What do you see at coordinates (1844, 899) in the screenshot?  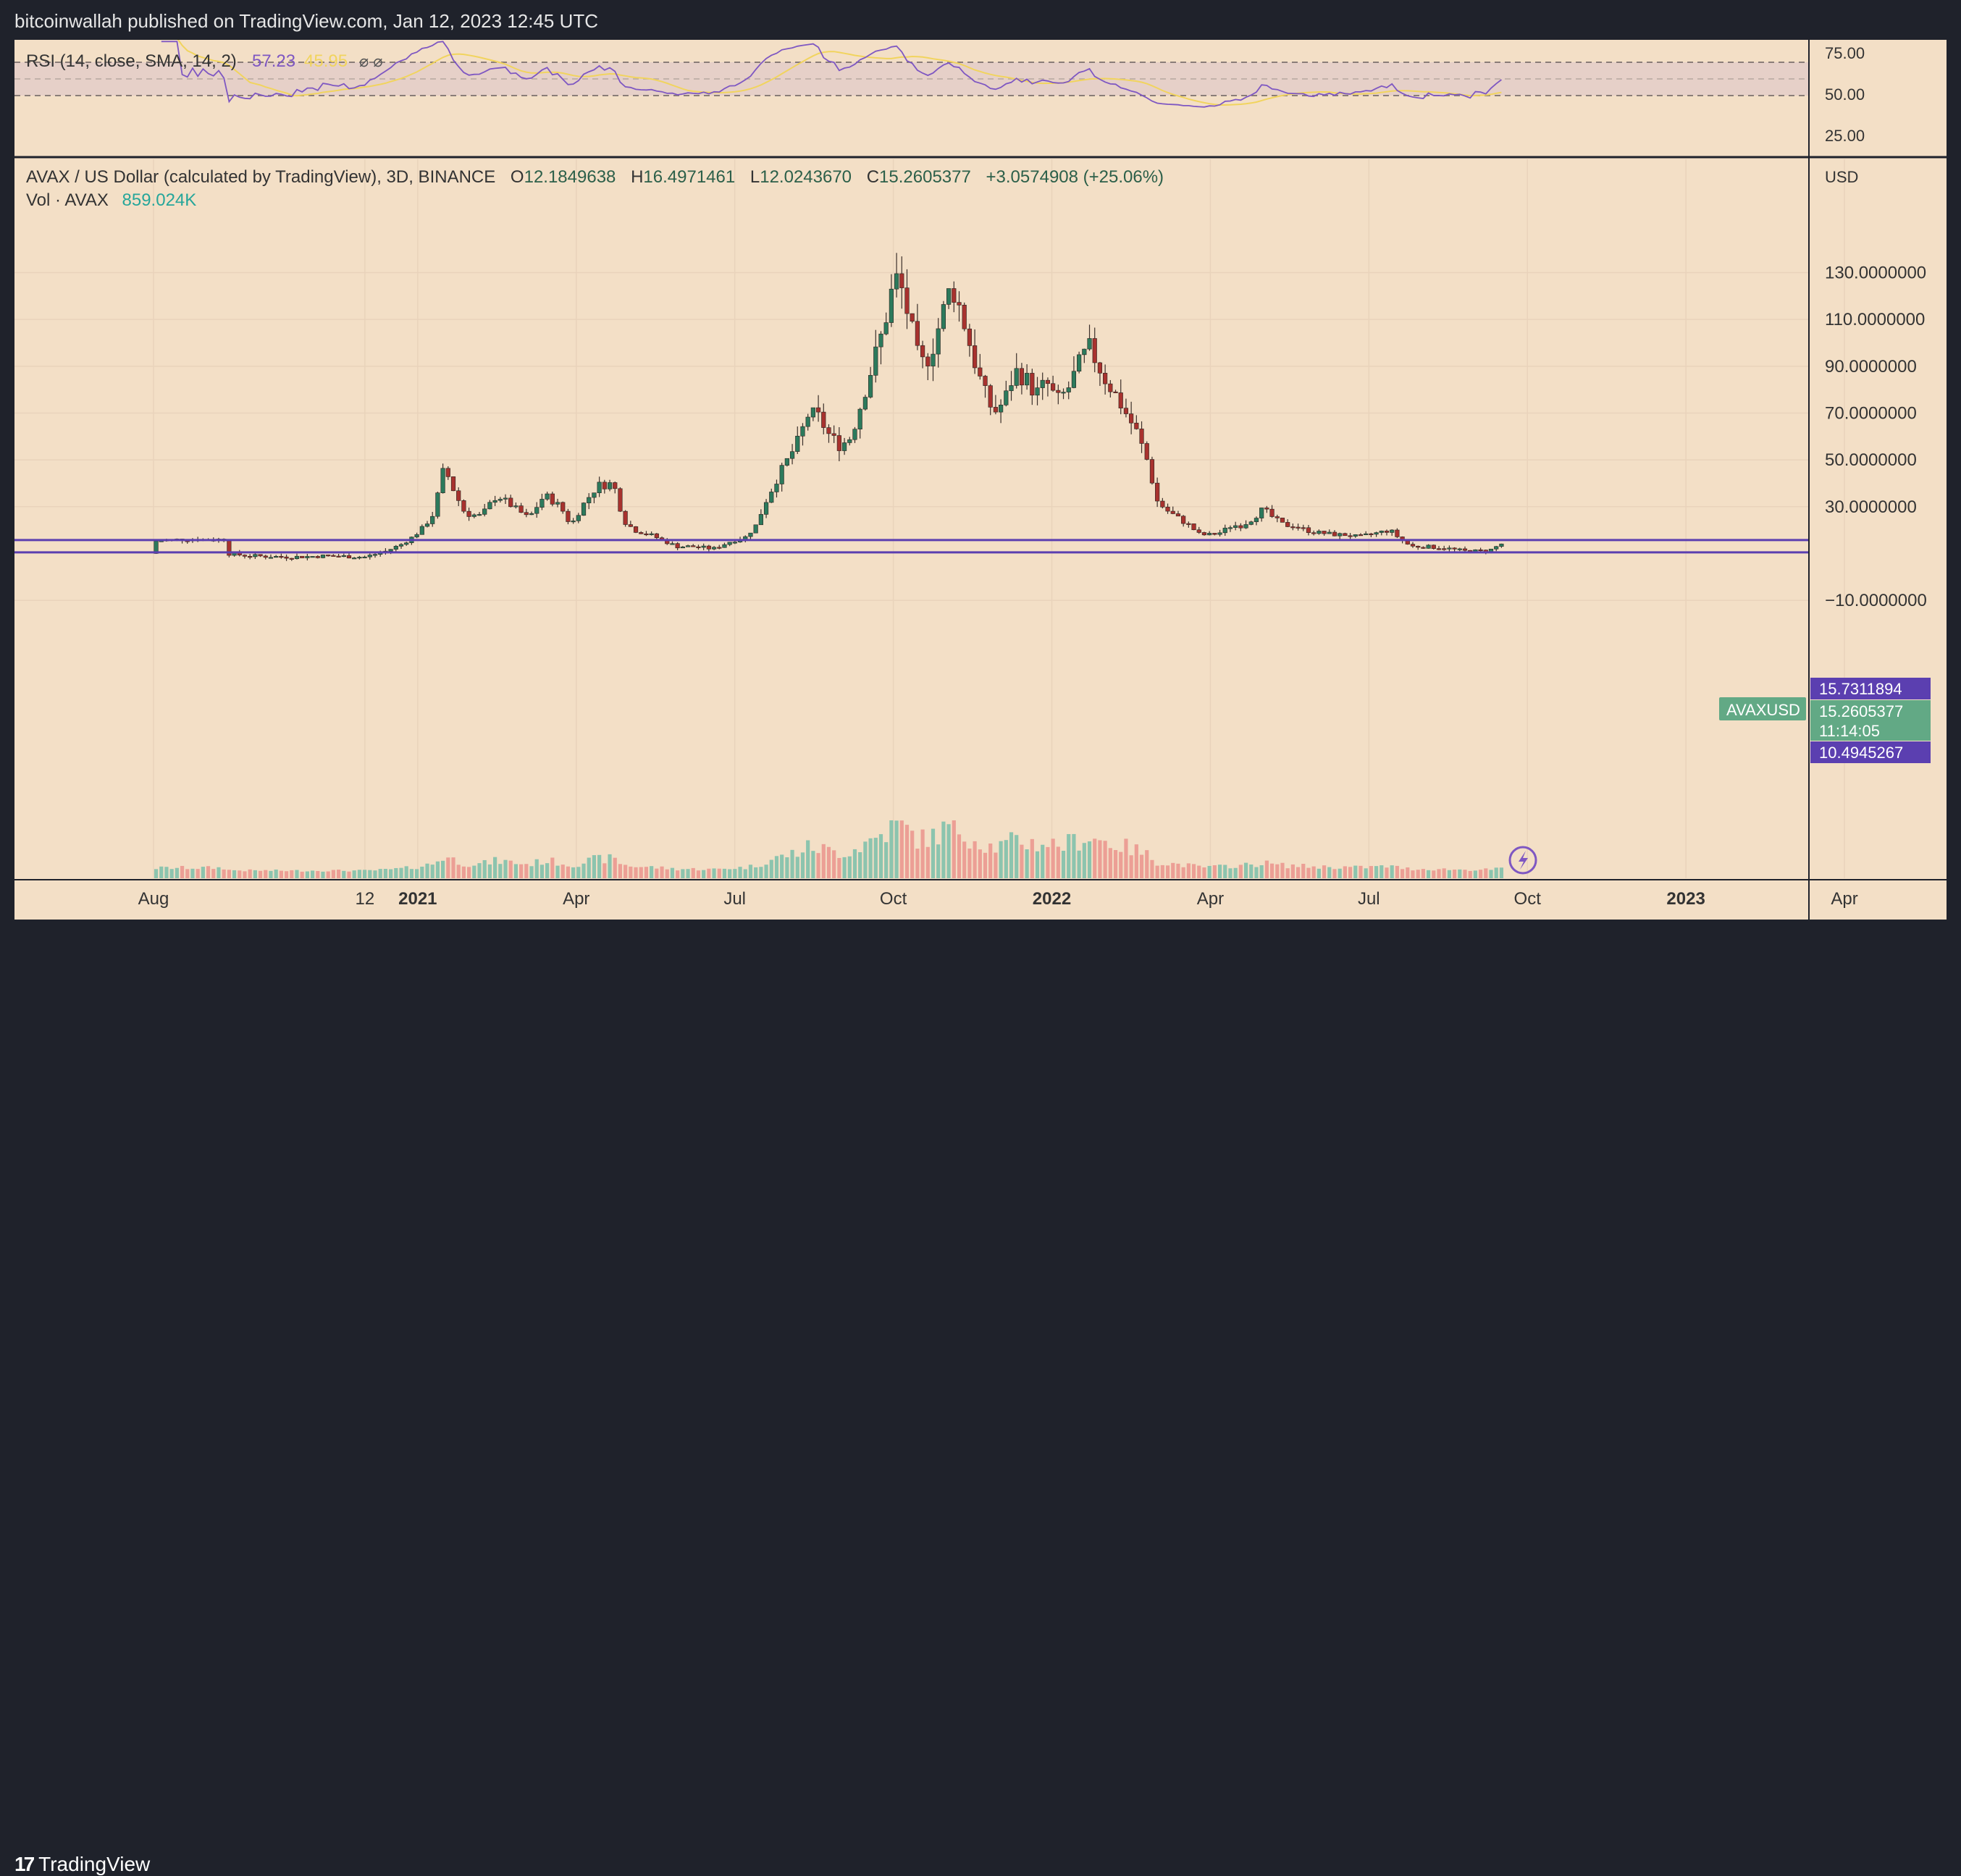 I see `time-tick-label: Apr` at bounding box center [1844, 899].